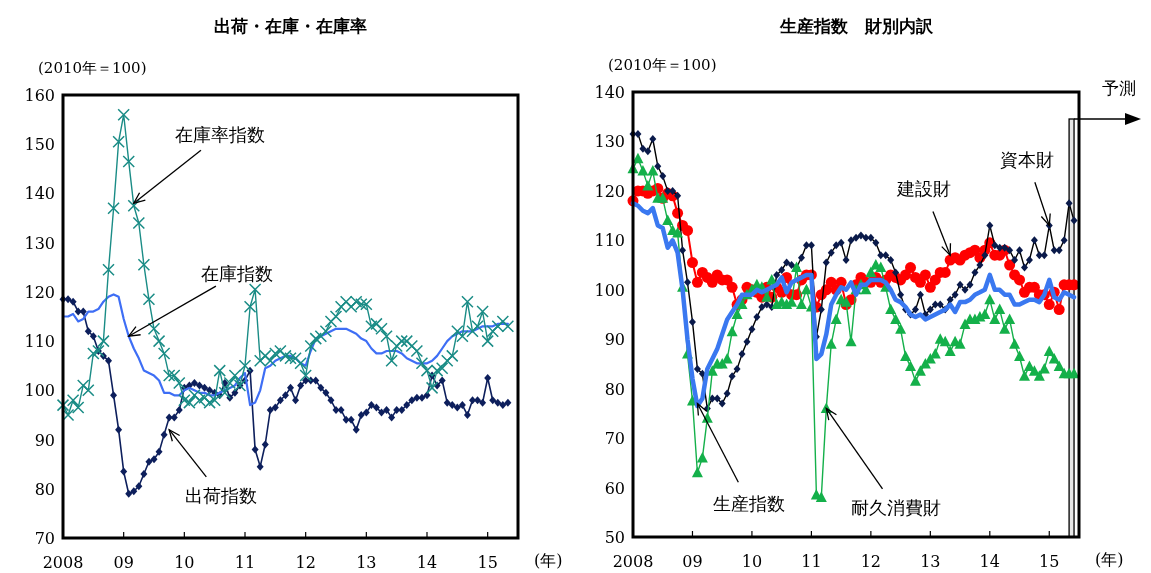  What do you see at coordinates (290, 26) in the screenshot?
I see `chart-title: 出荷・在庫・在庫率` at bounding box center [290, 26].